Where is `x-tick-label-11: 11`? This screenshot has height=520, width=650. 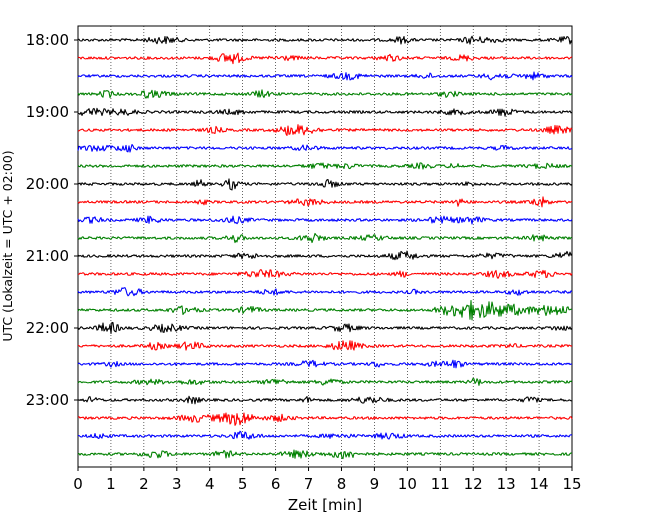
x-tick-label-11: 11 is located at coordinates (440, 484).